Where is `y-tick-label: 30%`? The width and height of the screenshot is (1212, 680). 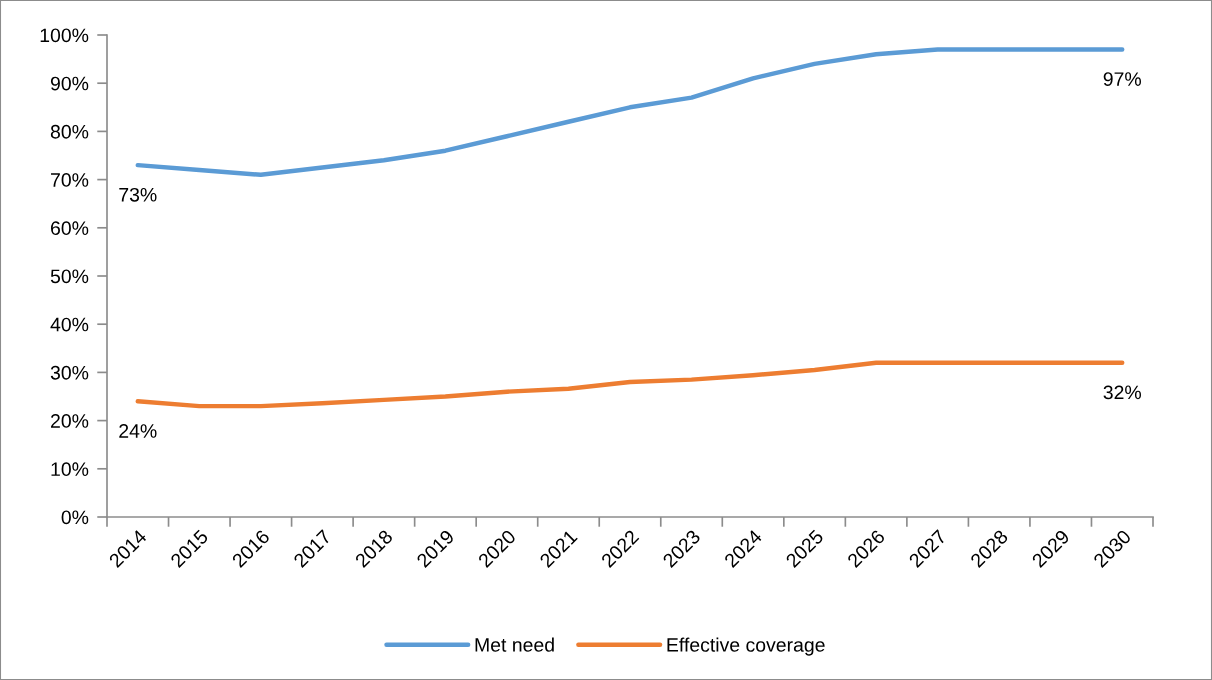 y-tick-label: 30% is located at coordinates (69, 372).